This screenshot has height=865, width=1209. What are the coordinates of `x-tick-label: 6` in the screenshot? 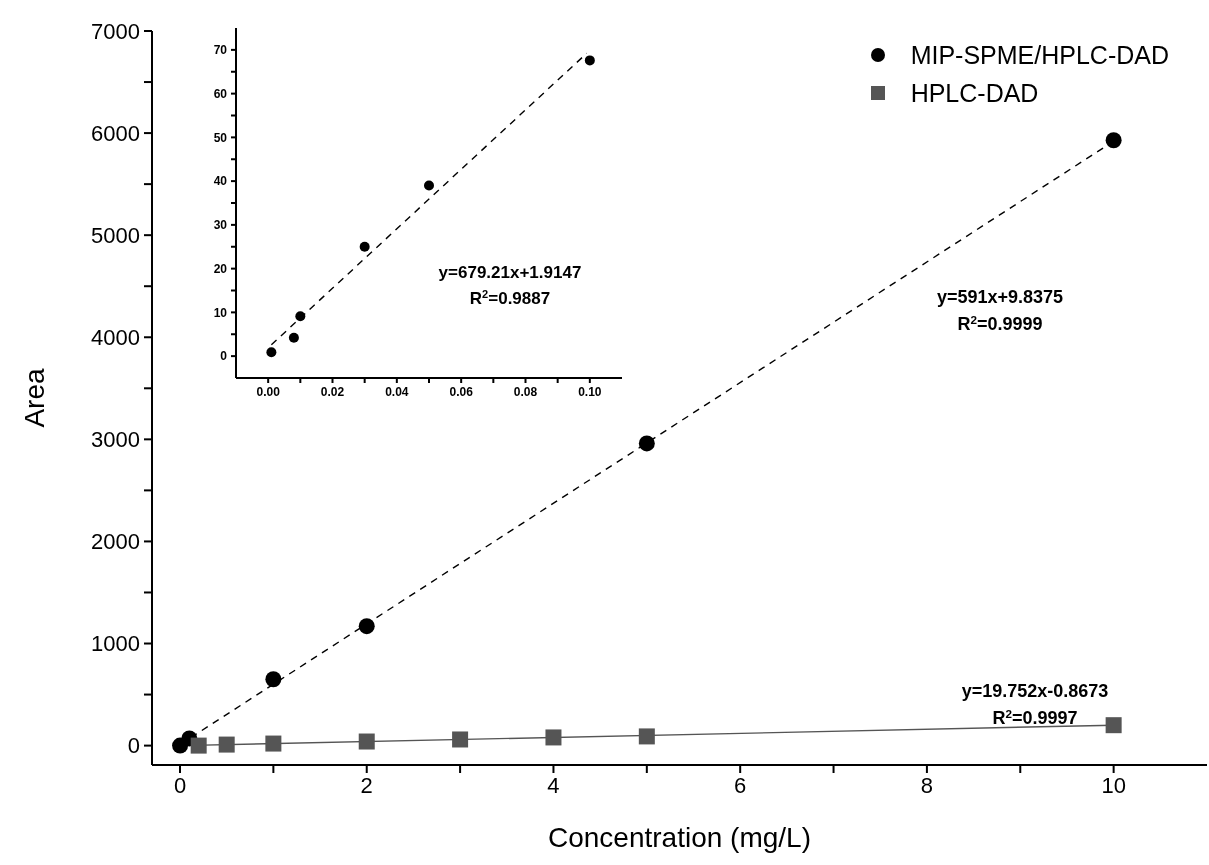 It's located at (740, 785).